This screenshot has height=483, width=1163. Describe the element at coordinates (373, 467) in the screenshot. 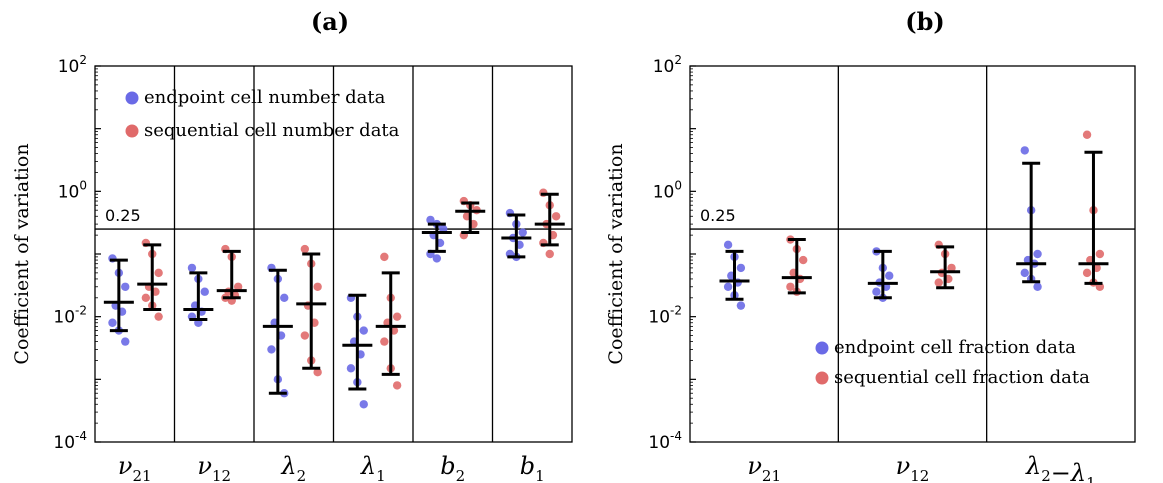

I see `x-category-label: λ1` at that location.